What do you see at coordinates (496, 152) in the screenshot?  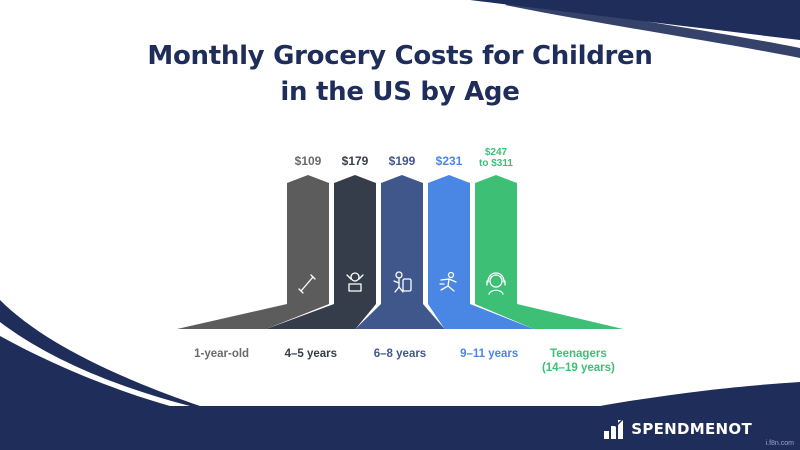 I see `value-label: $247` at bounding box center [496, 152].